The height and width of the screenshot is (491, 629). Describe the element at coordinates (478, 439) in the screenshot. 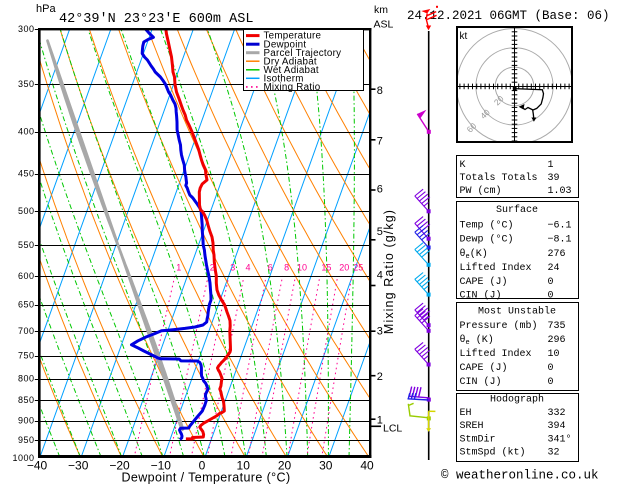

I see `svg-text: StmDir` at that location.